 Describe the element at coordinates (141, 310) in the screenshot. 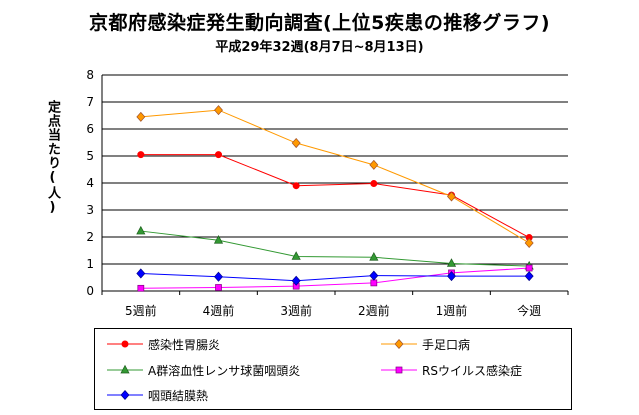

I see `x-tick-label: 5週前` at that location.